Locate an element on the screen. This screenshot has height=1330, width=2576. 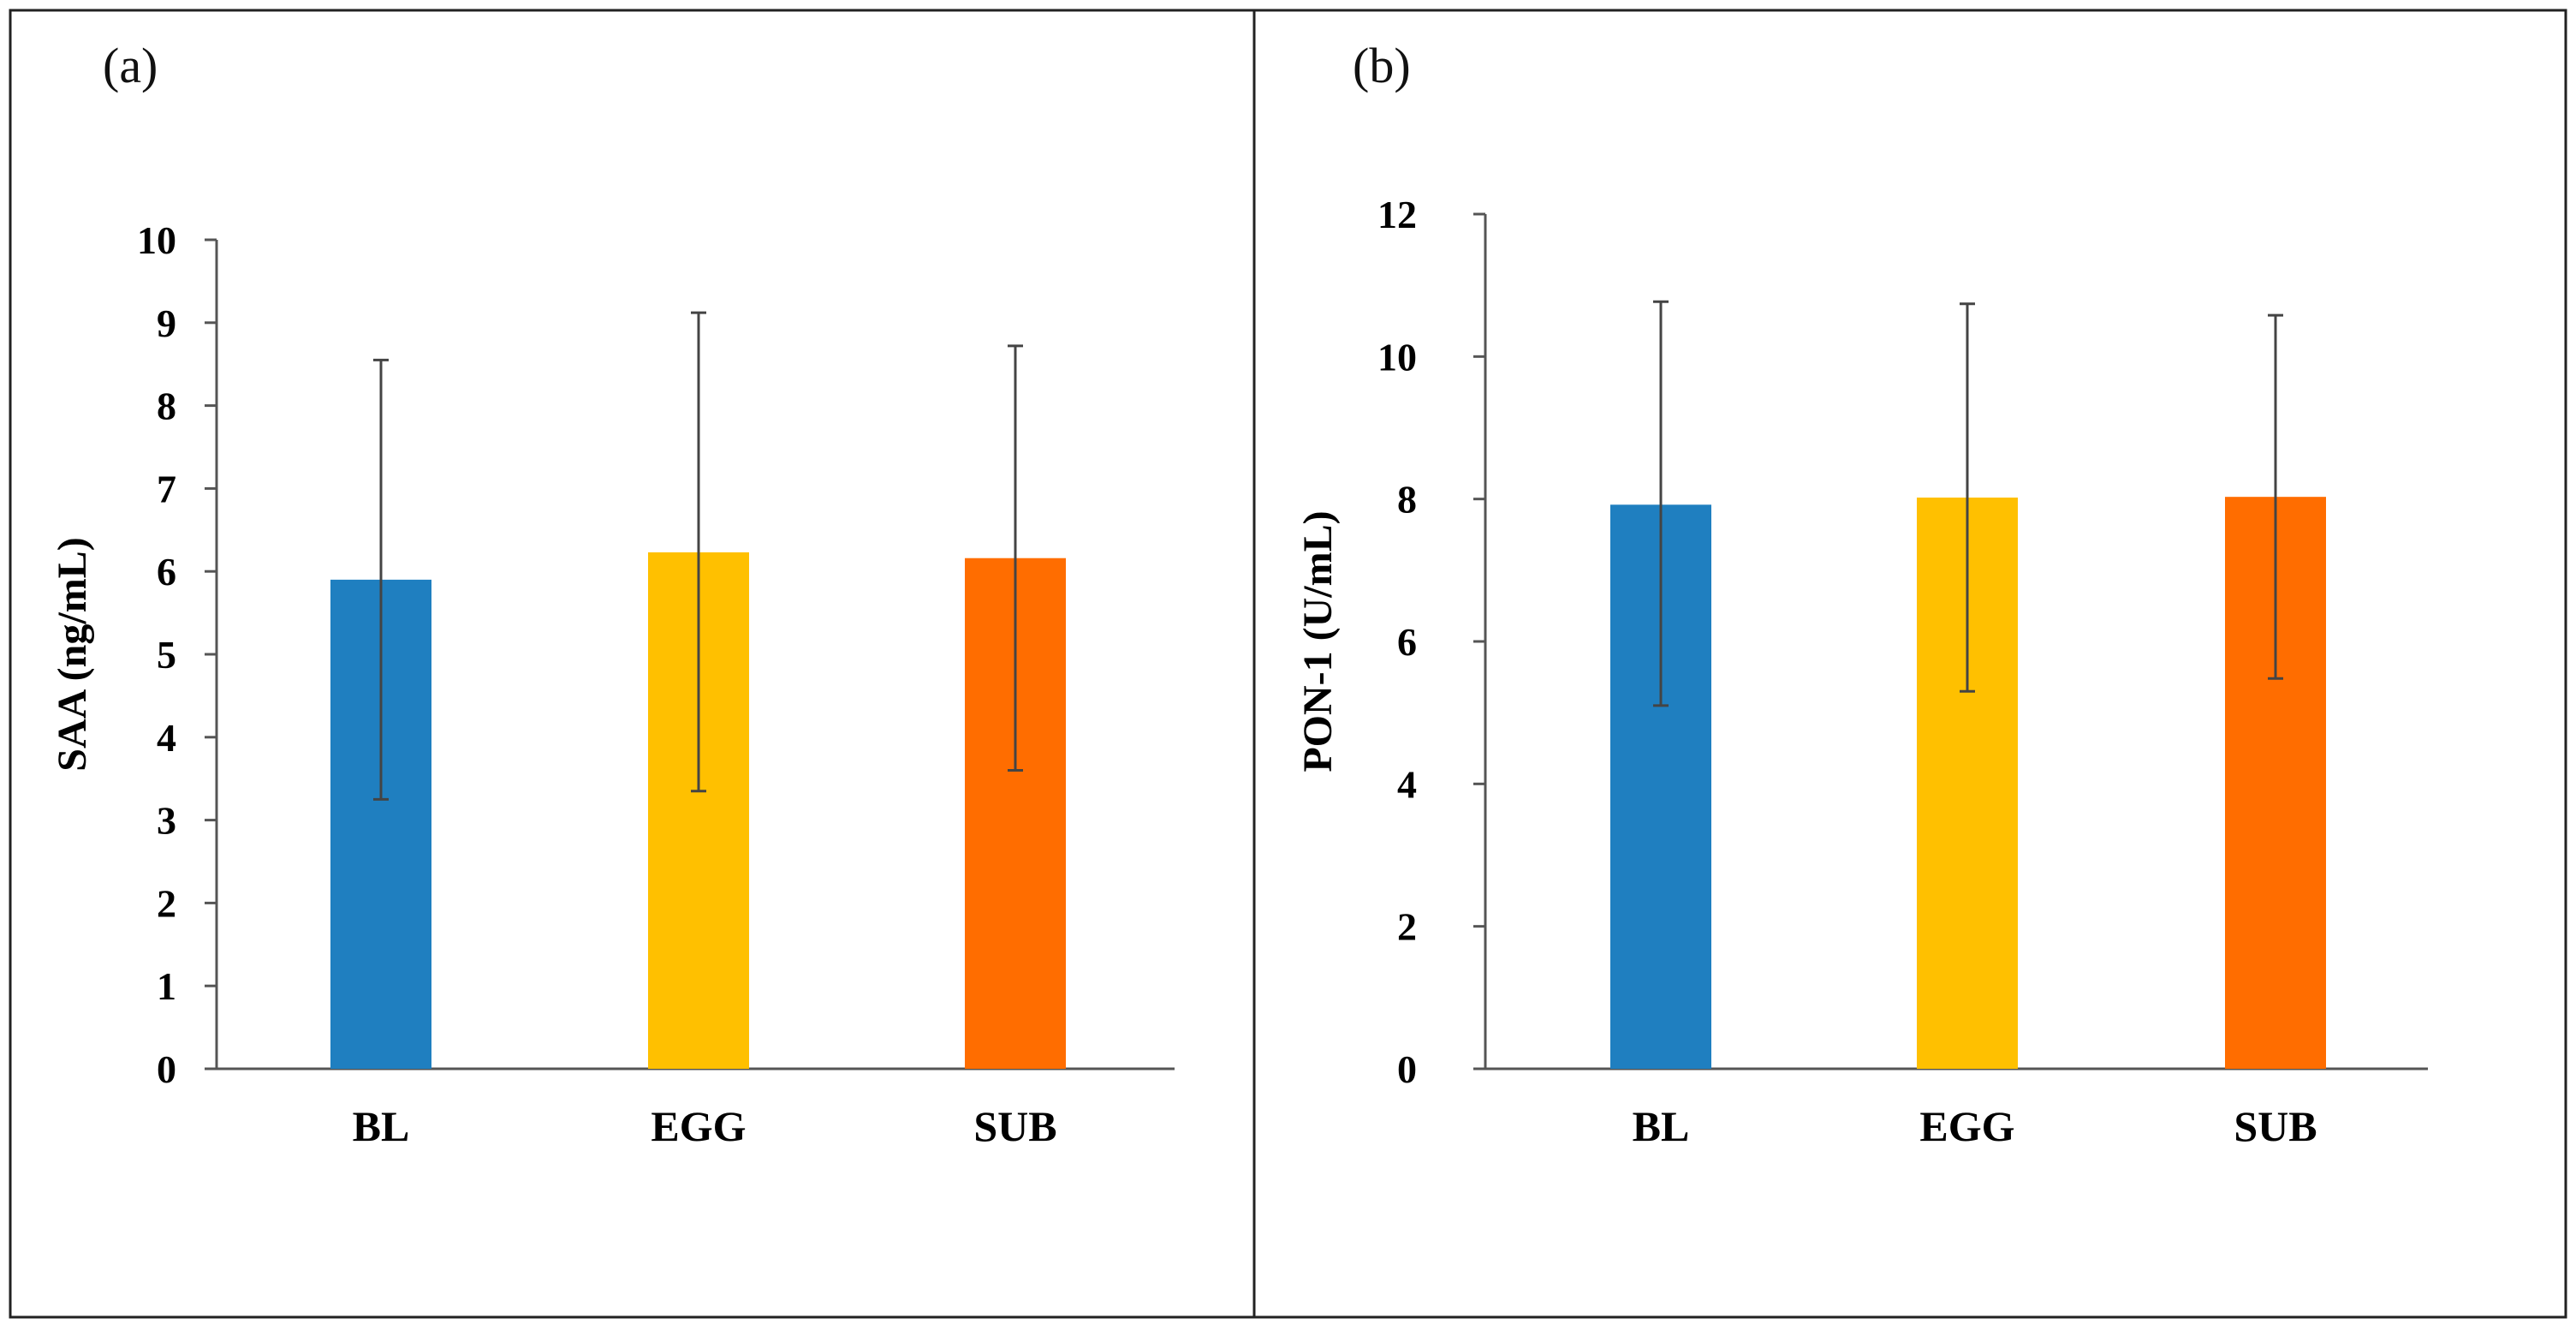
y-tick-label: 5 is located at coordinates (166, 655).